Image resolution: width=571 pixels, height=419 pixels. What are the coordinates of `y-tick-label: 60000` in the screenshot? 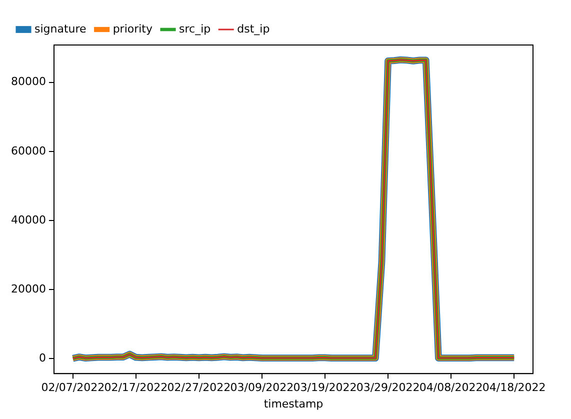 It's located at (28, 151).